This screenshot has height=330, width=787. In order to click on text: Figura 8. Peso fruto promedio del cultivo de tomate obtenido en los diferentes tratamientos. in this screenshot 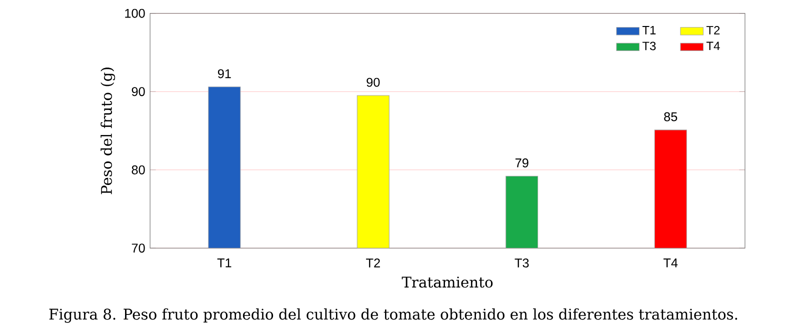, I will do `click(393, 315)`.